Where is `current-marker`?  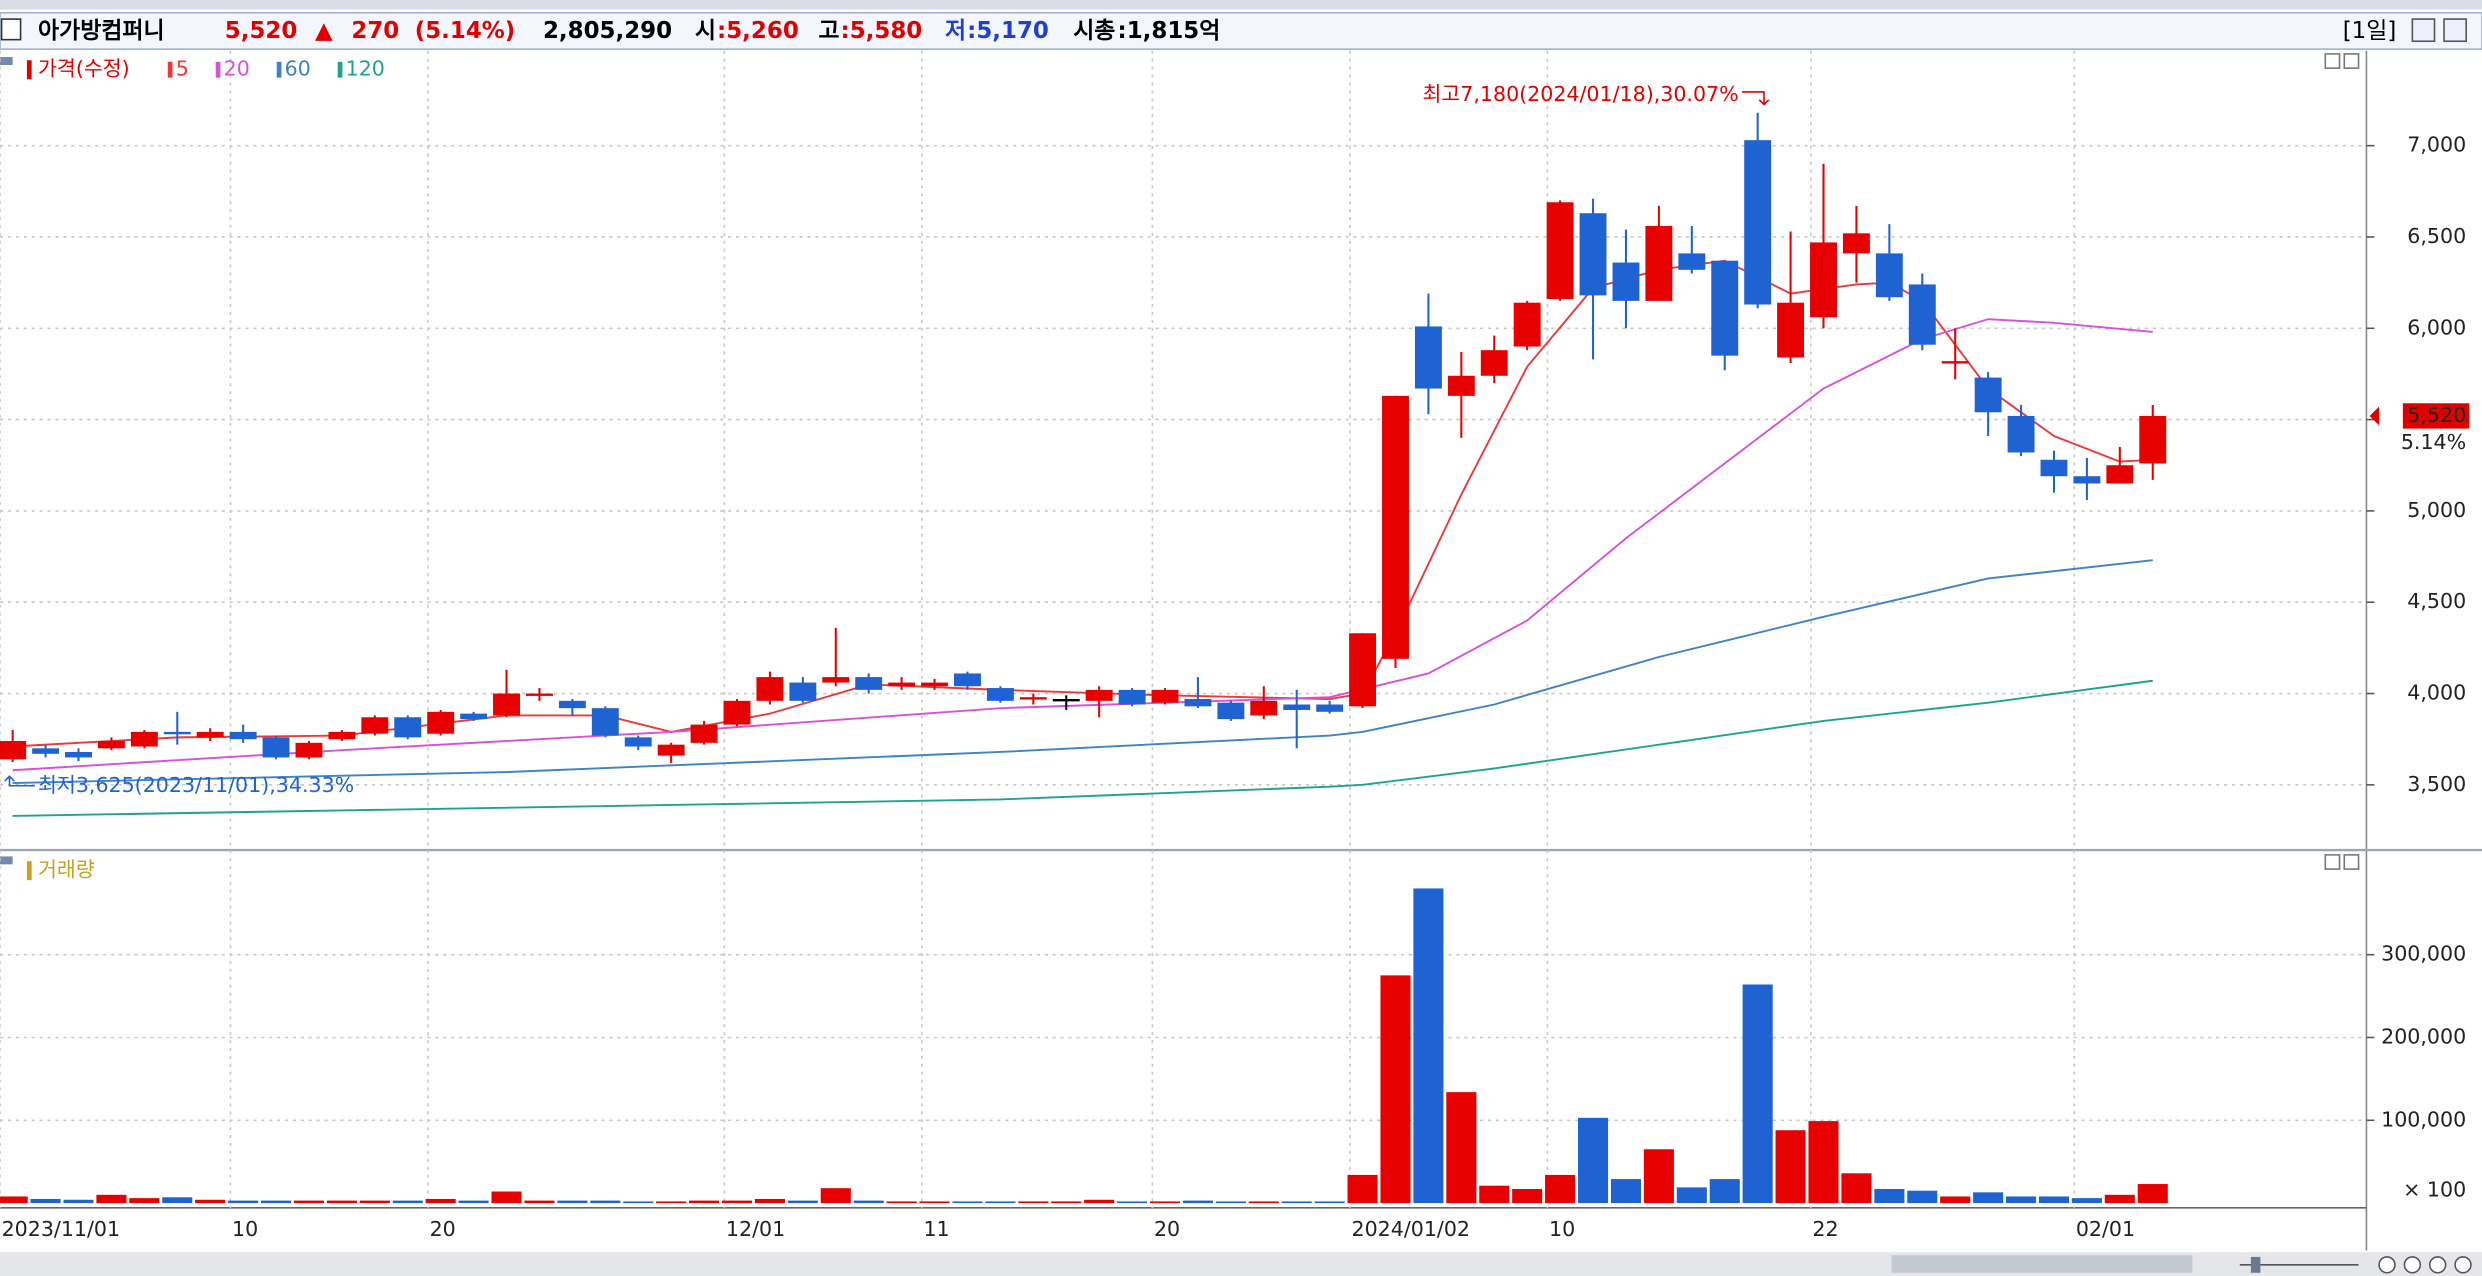 current-marker is located at coordinates (2374, 416).